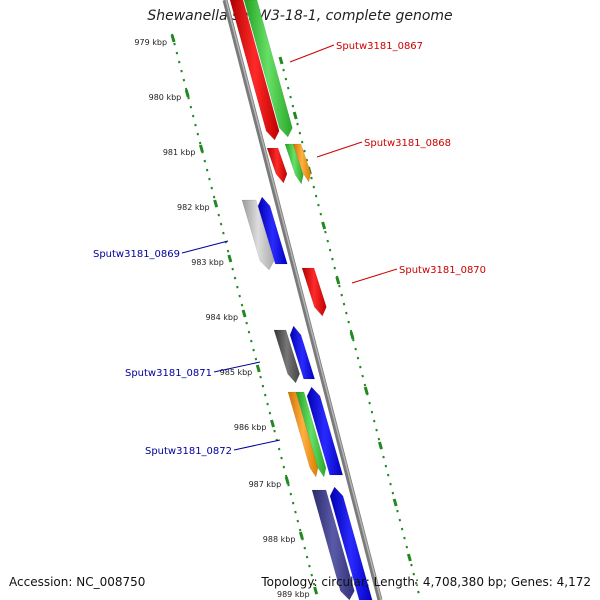 The image size is (600, 600). What do you see at coordinates (168, 373) in the screenshot?
I see `gene-label: Sputw3181_0871` at bounding box center [168, 373].